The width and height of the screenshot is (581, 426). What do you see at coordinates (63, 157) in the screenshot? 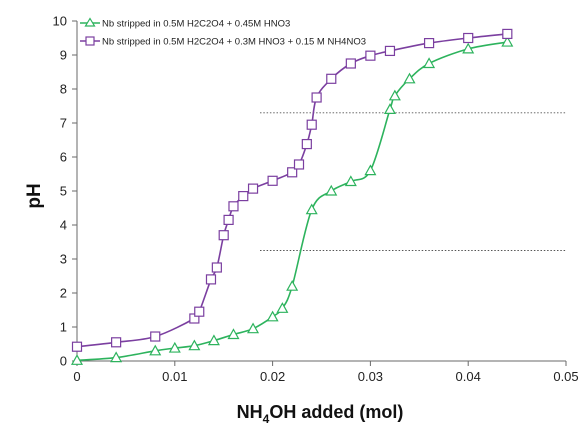
I see `y-tick-label: 6` at bounding box center [63, 157].